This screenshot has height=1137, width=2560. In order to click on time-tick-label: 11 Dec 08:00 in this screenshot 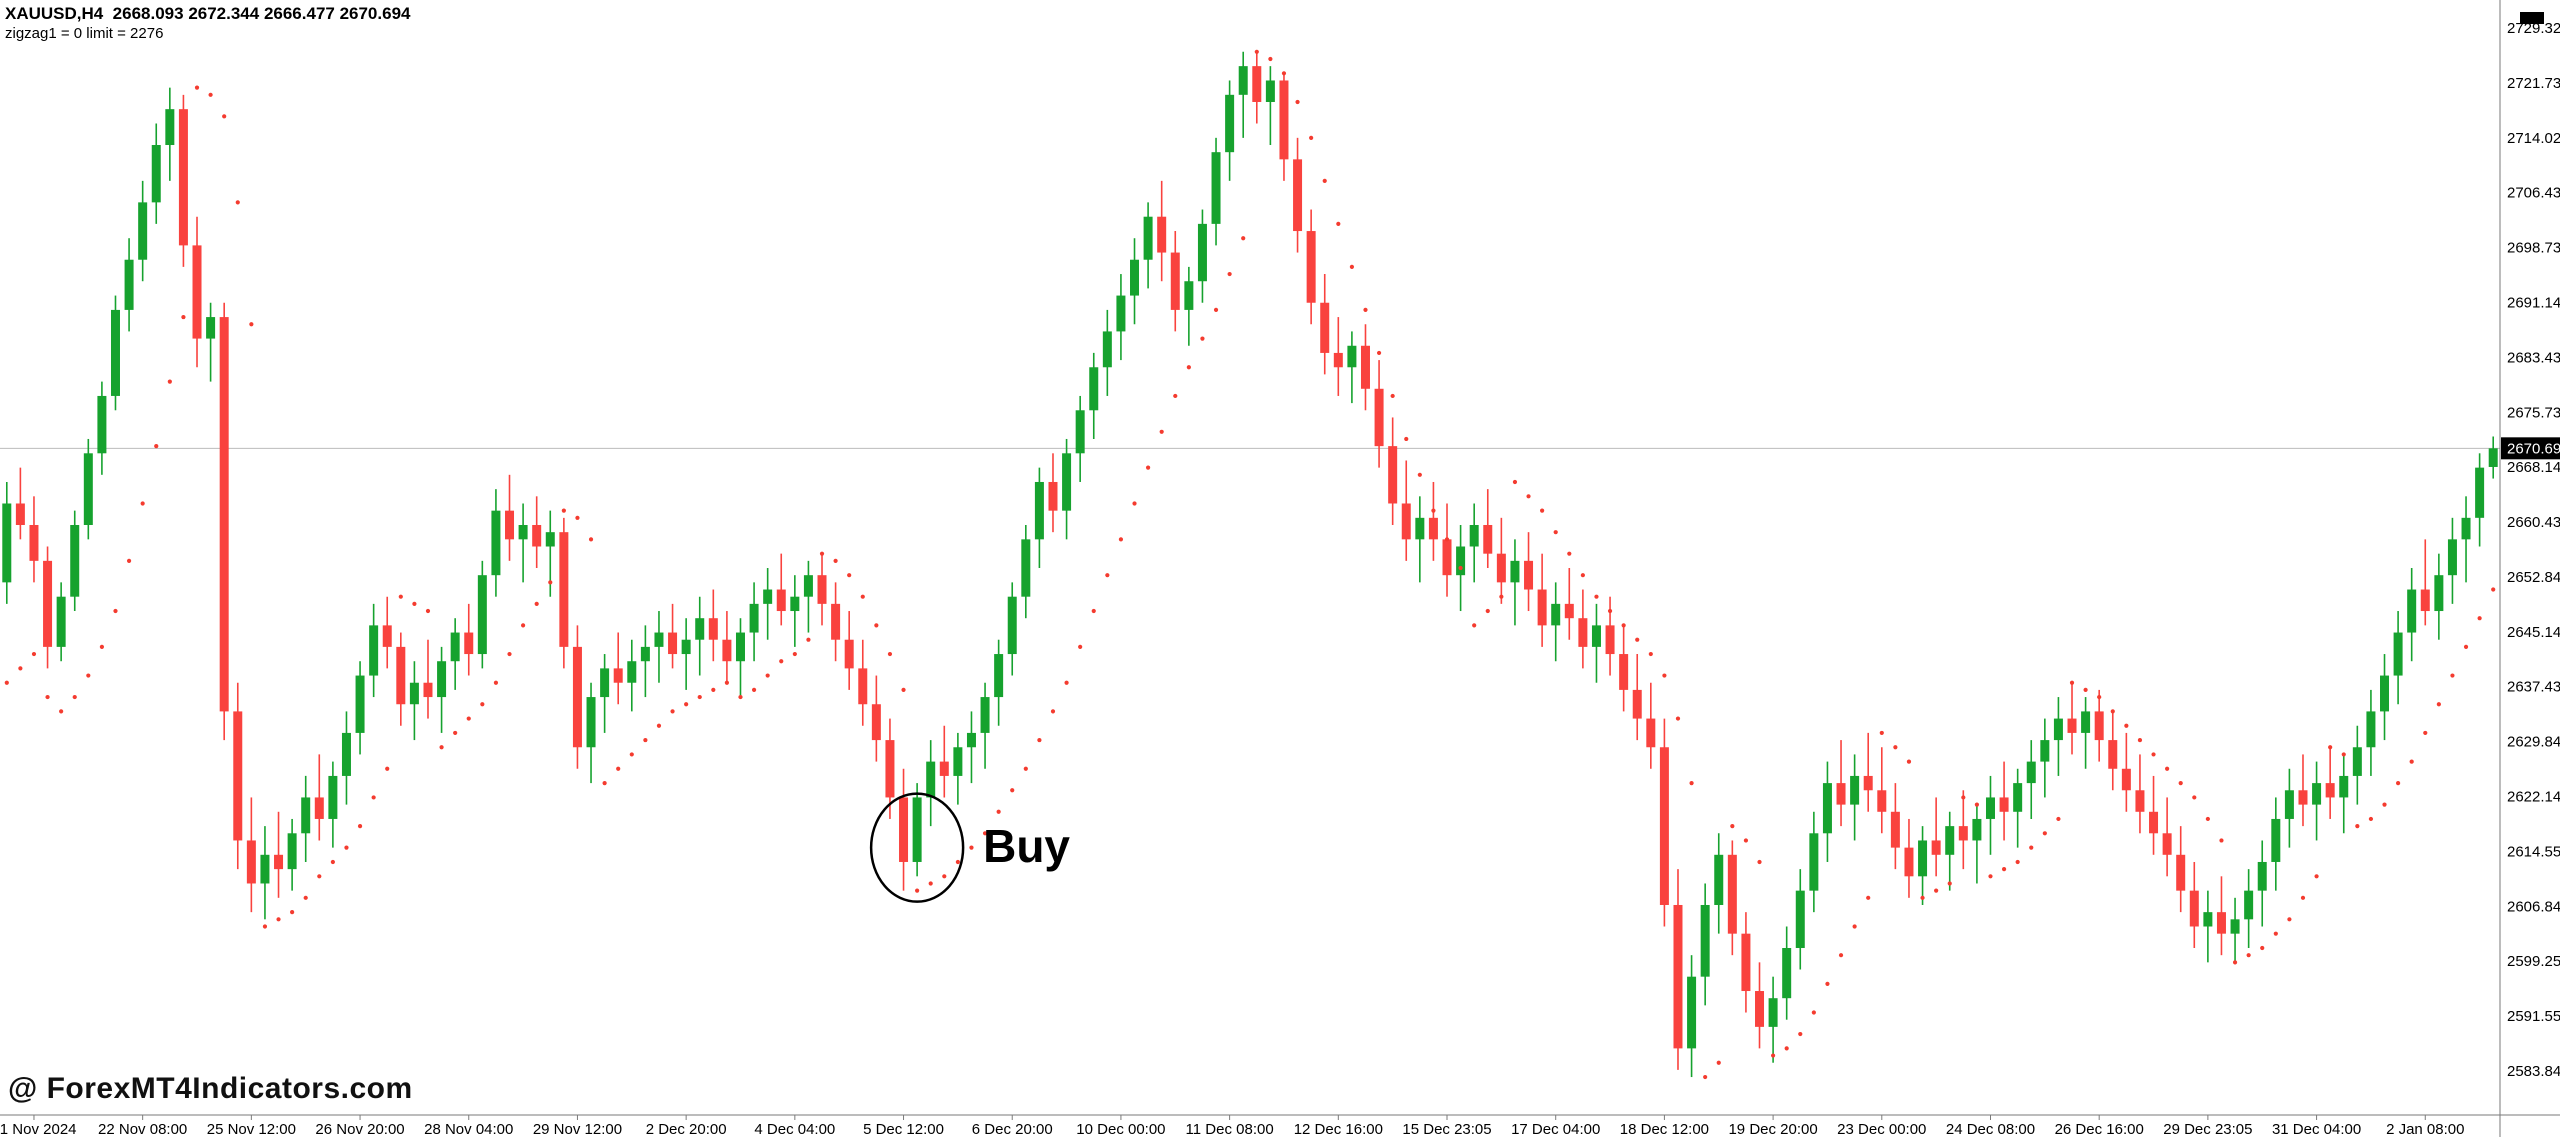, I will do `click(1230, 1129)`.